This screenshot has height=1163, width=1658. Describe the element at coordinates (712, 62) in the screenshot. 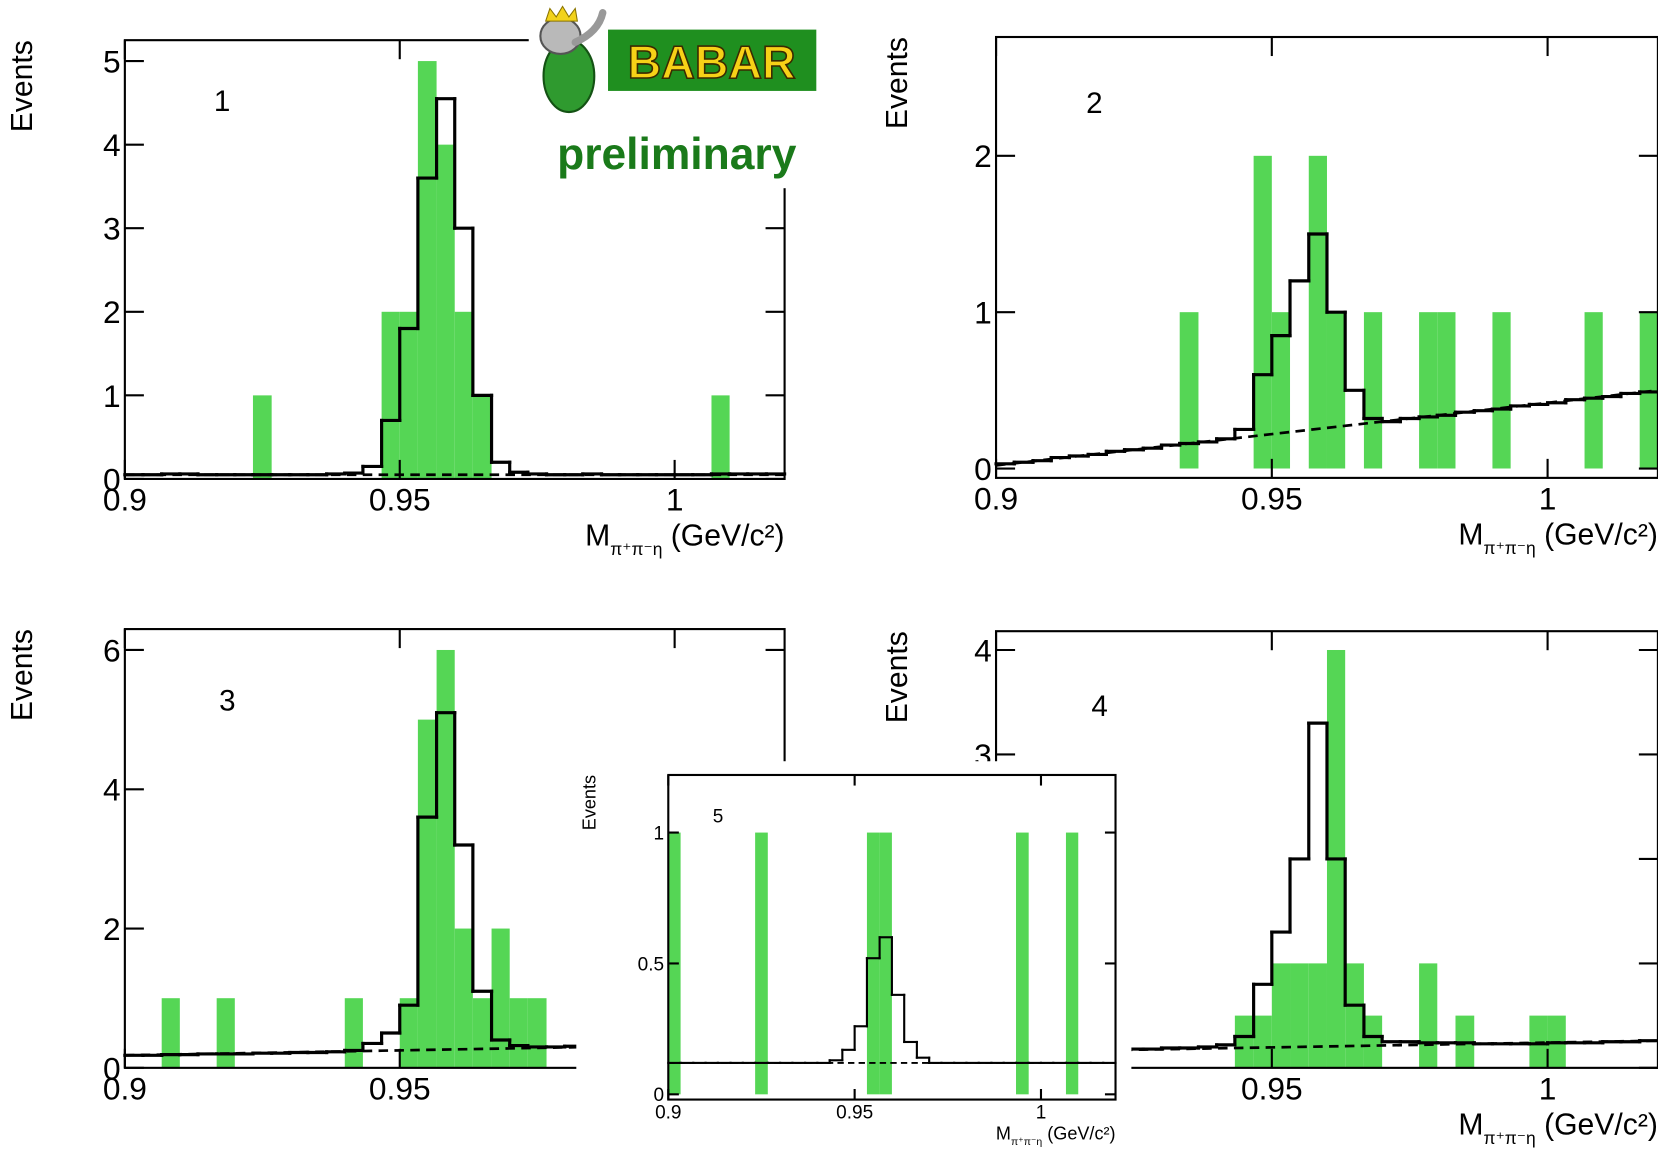

I see `logo-name: BABAR` at that location.